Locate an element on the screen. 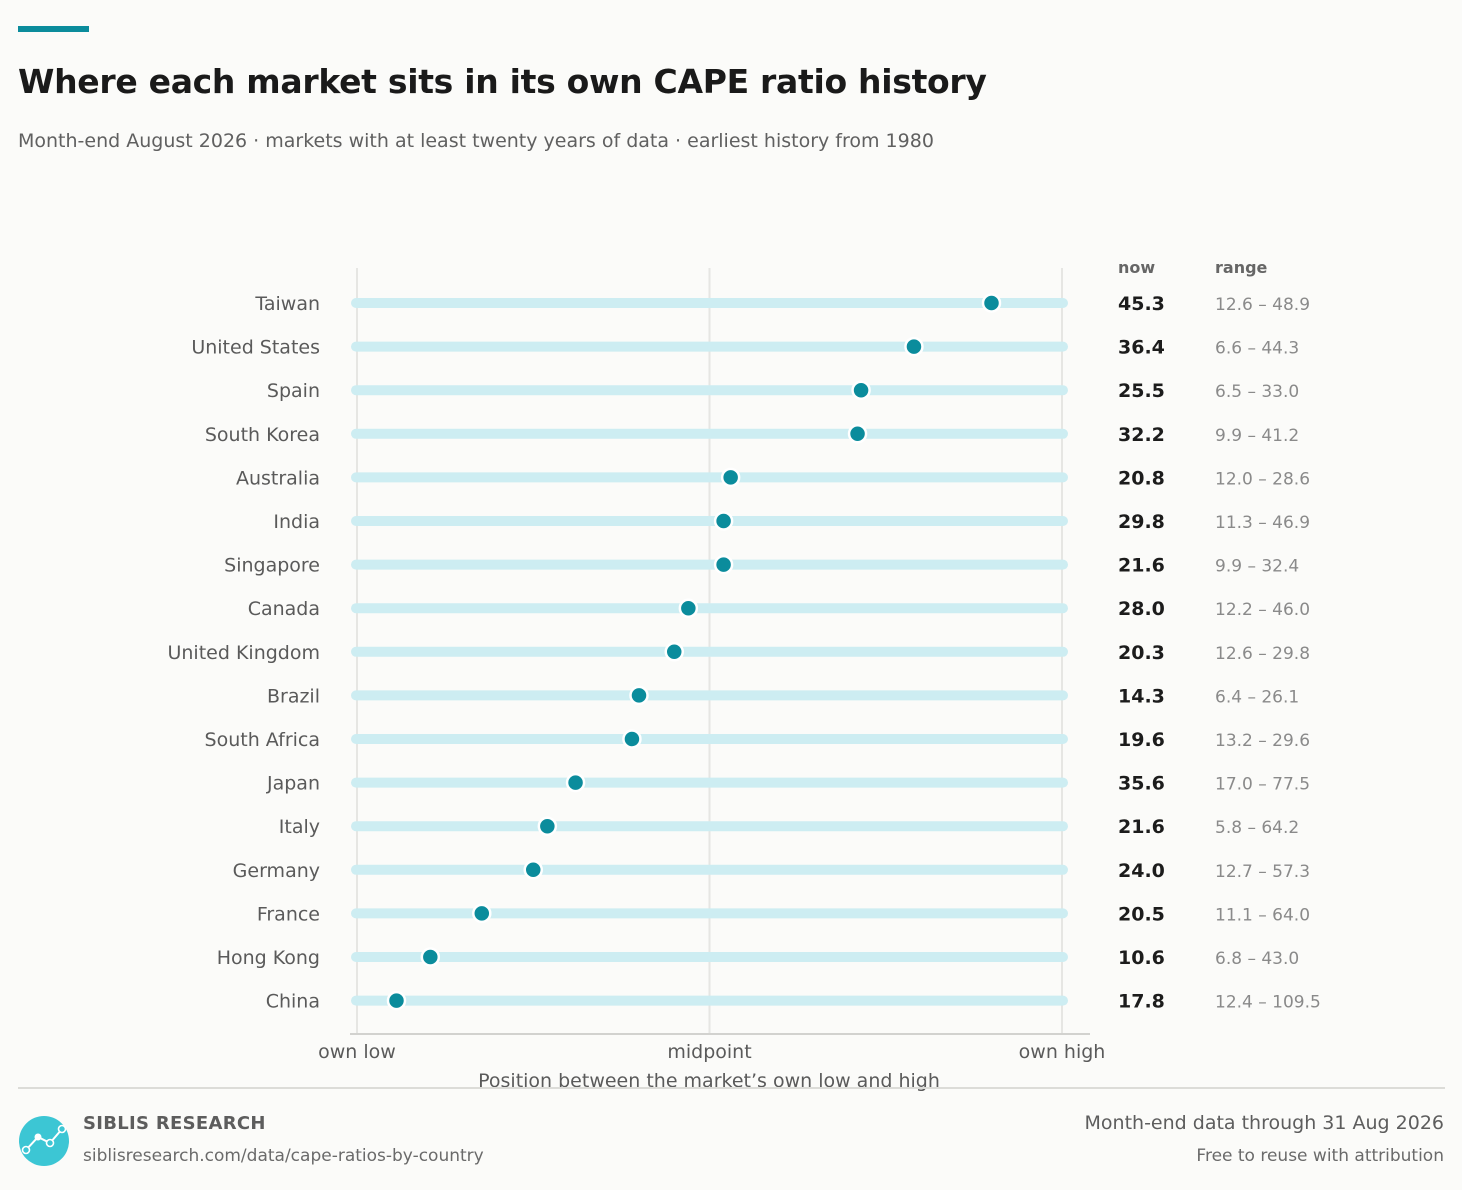 This screenshot has height=1190, width=1462. range-value: 6.4 – 26.1 is located at coordinates (1257, 697).